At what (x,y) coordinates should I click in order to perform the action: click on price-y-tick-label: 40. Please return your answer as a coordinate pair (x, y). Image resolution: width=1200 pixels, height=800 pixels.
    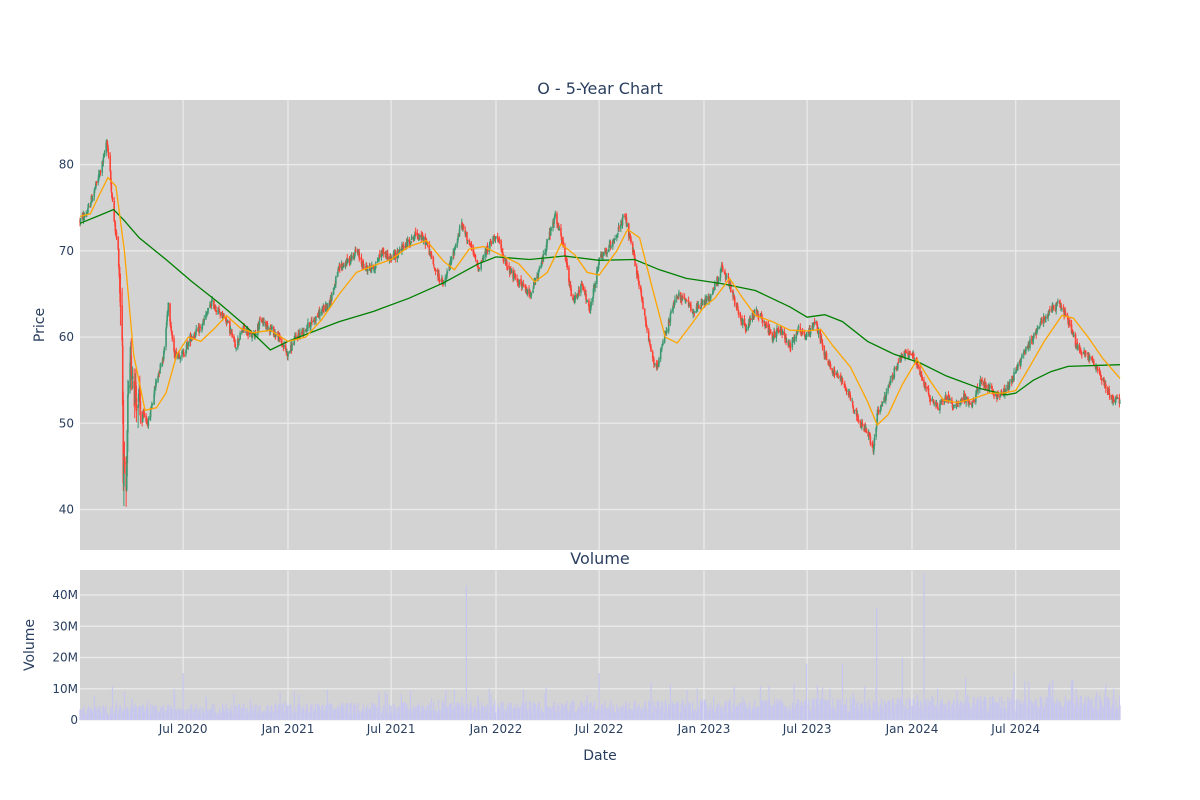
    Looking at the image, I should click on (66, 509).